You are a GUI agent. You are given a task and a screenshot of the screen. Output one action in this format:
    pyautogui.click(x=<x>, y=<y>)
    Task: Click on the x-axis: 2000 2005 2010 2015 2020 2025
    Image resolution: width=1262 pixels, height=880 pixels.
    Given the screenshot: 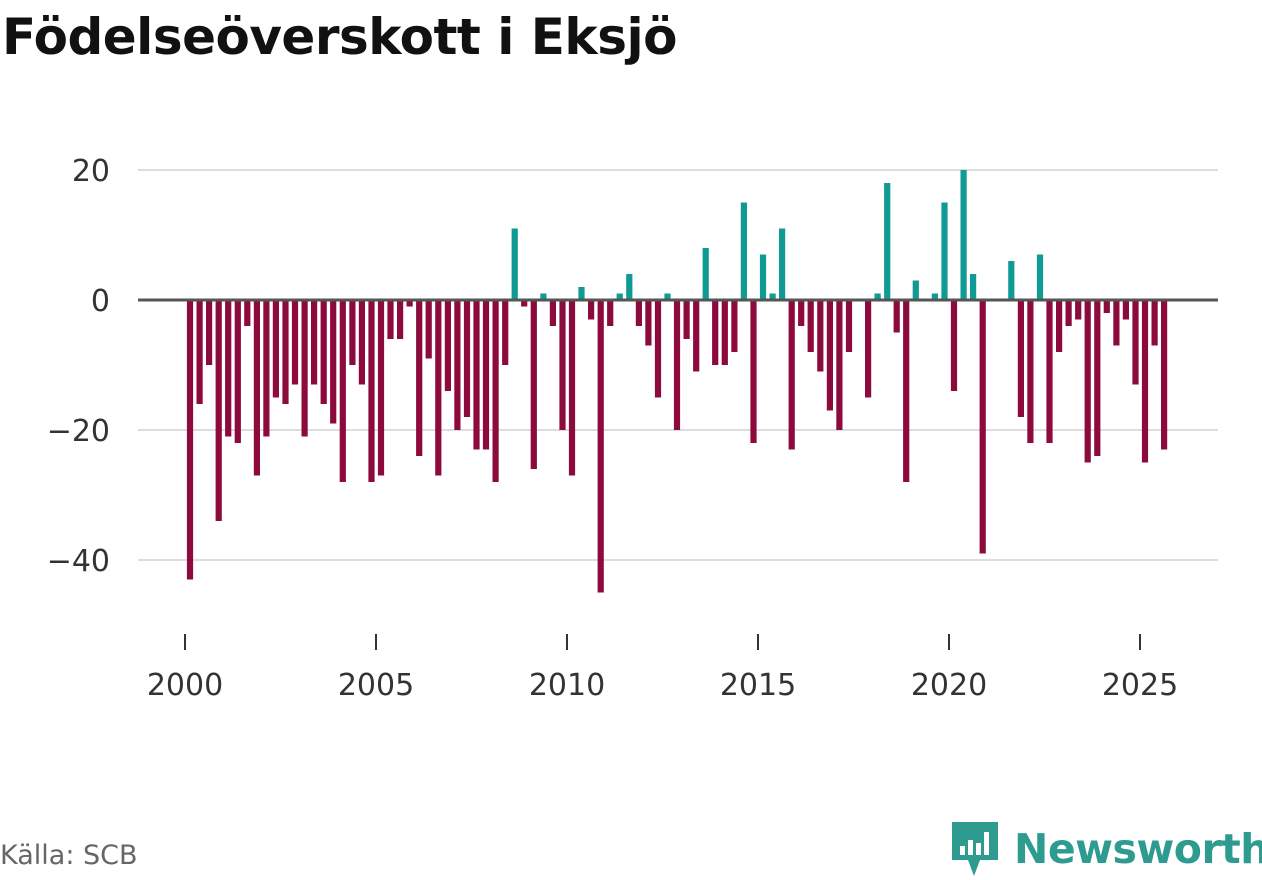 What is the action you would take?
    pyautogui.click(x=662, y=668)
    